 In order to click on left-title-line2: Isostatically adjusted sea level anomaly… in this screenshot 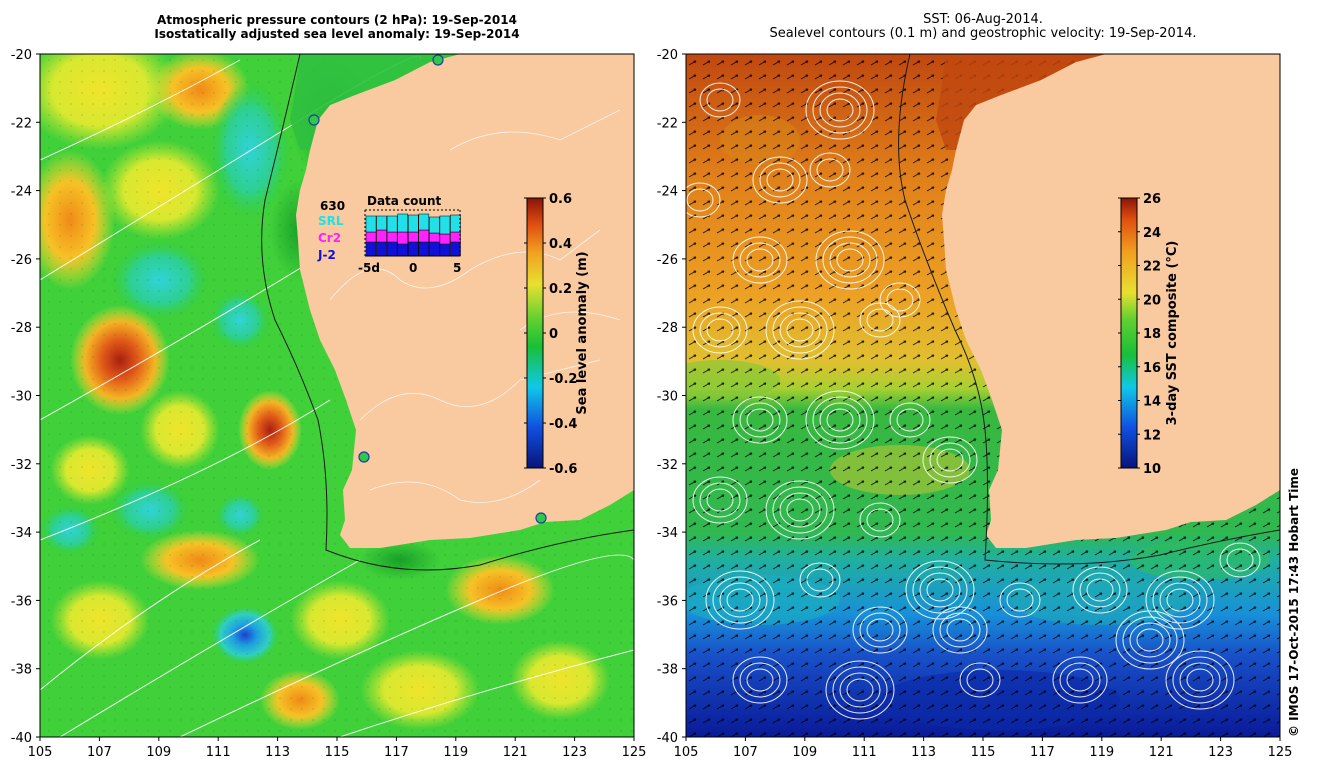, I will do `click(337, 34)`.